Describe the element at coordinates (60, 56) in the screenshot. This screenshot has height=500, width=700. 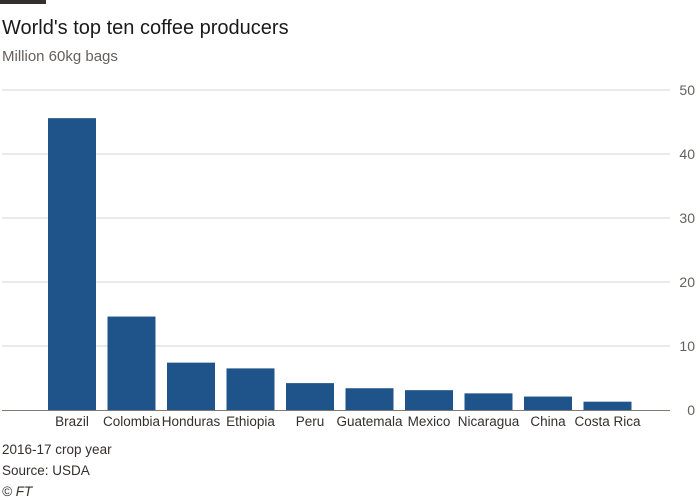
I see `chart-subtitle: Million 60kg bags` at that location.